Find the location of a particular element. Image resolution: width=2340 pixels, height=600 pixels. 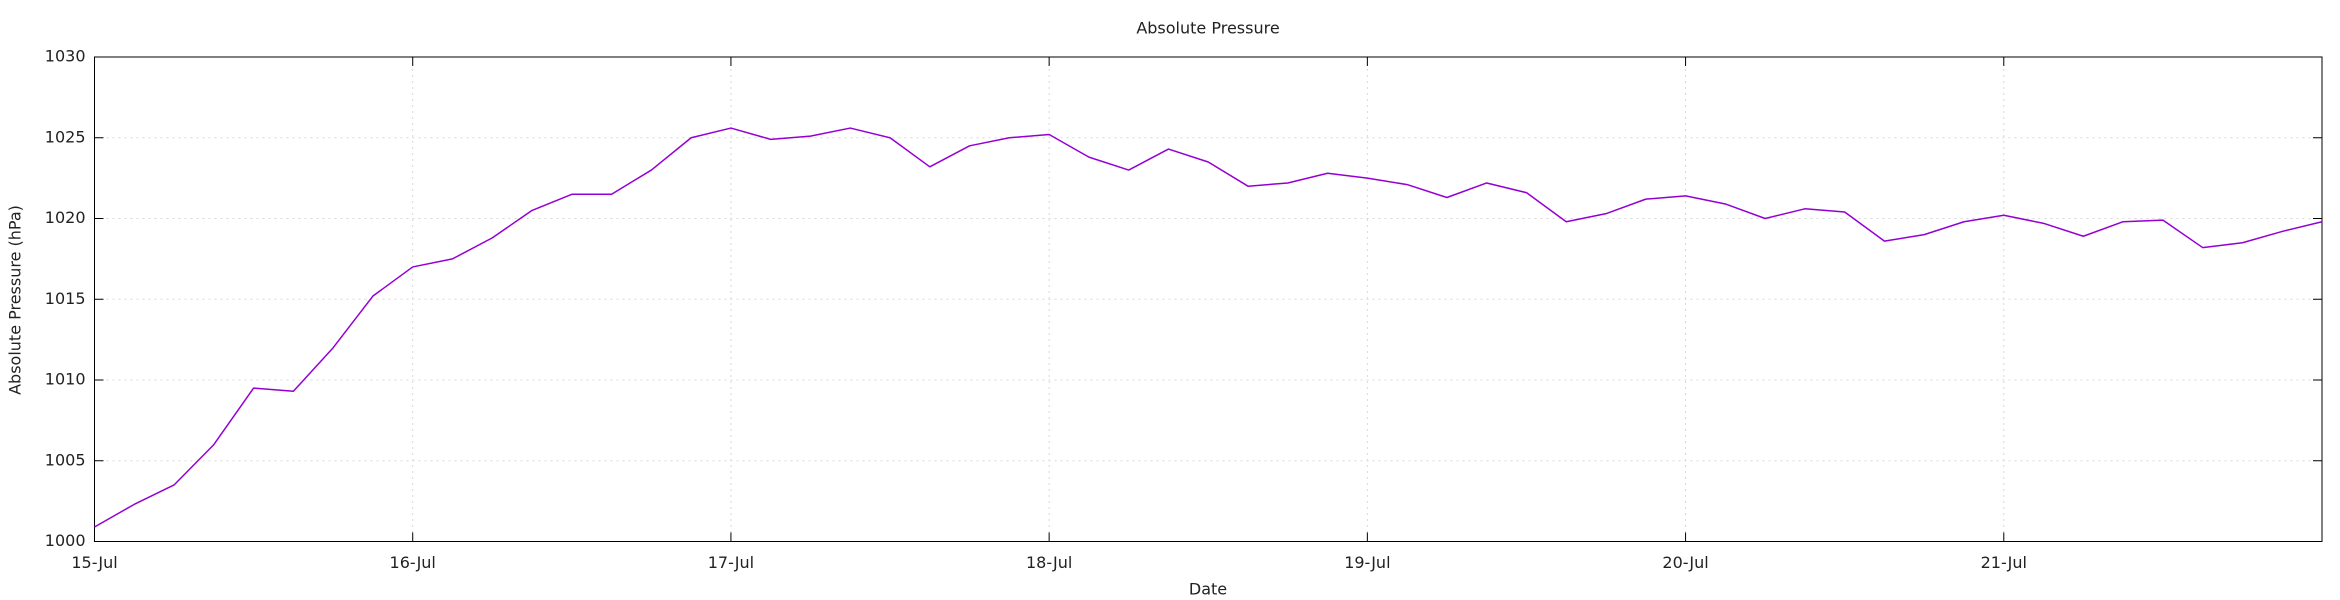

x-tick-label: 17-Jul is located at coordinates (731, 562).